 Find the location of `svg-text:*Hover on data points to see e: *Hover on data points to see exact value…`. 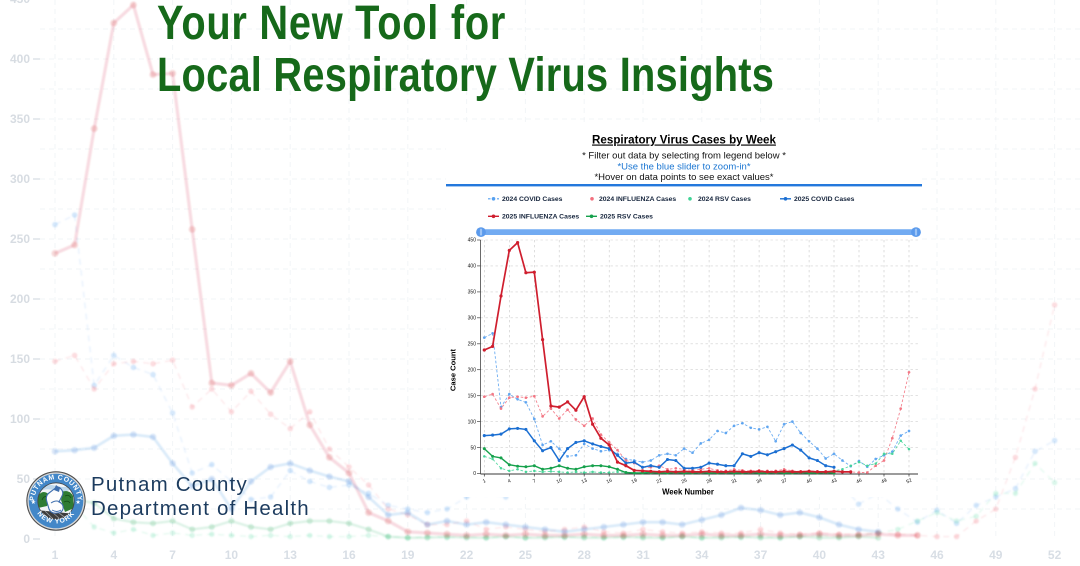

svg-text:*Hover on data points to see e: *Hover on data points to see exact value… is located at coordinates (683, 177).